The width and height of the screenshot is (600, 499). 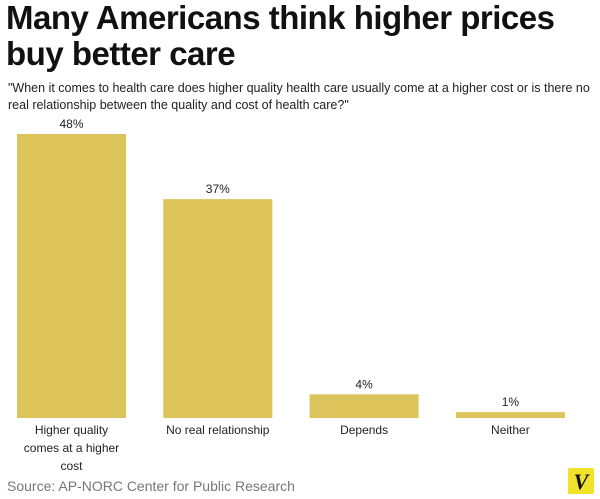 I want to click on vox-v-logo-icon: V, so click(x=581, y=483).